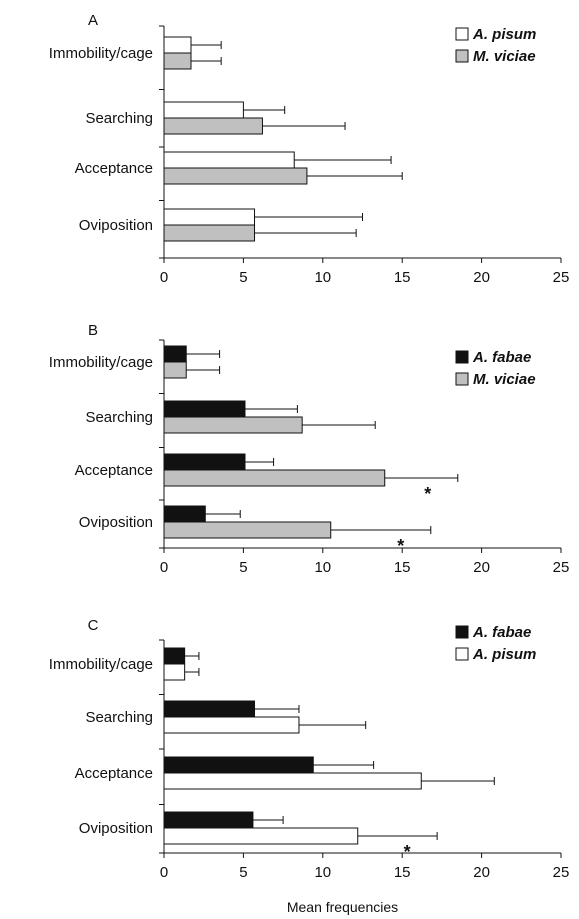  What do you see at coordinates (93, 20) in the screenshot?
I see `panel-letter: A` at bounding box center [93, 20].